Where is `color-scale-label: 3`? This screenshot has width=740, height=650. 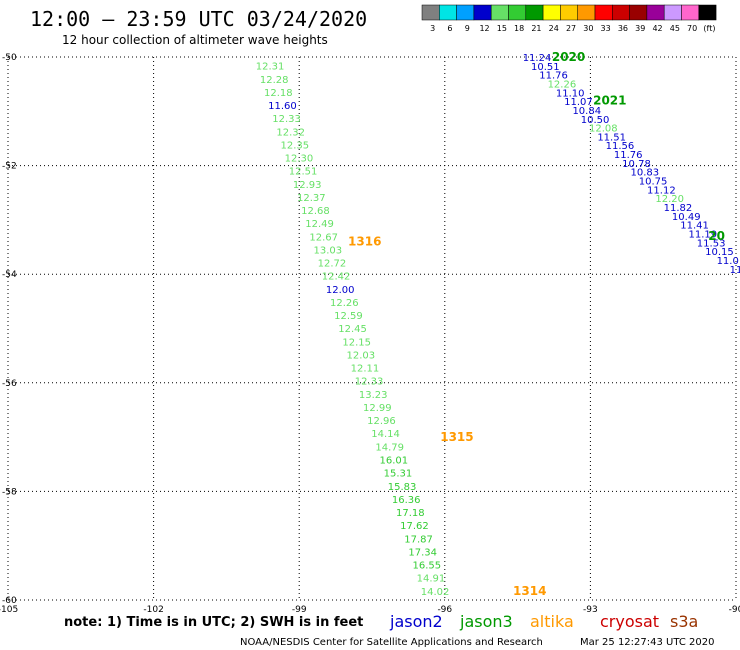
color-scale-label: 3 is located at coordinates (432, 28).